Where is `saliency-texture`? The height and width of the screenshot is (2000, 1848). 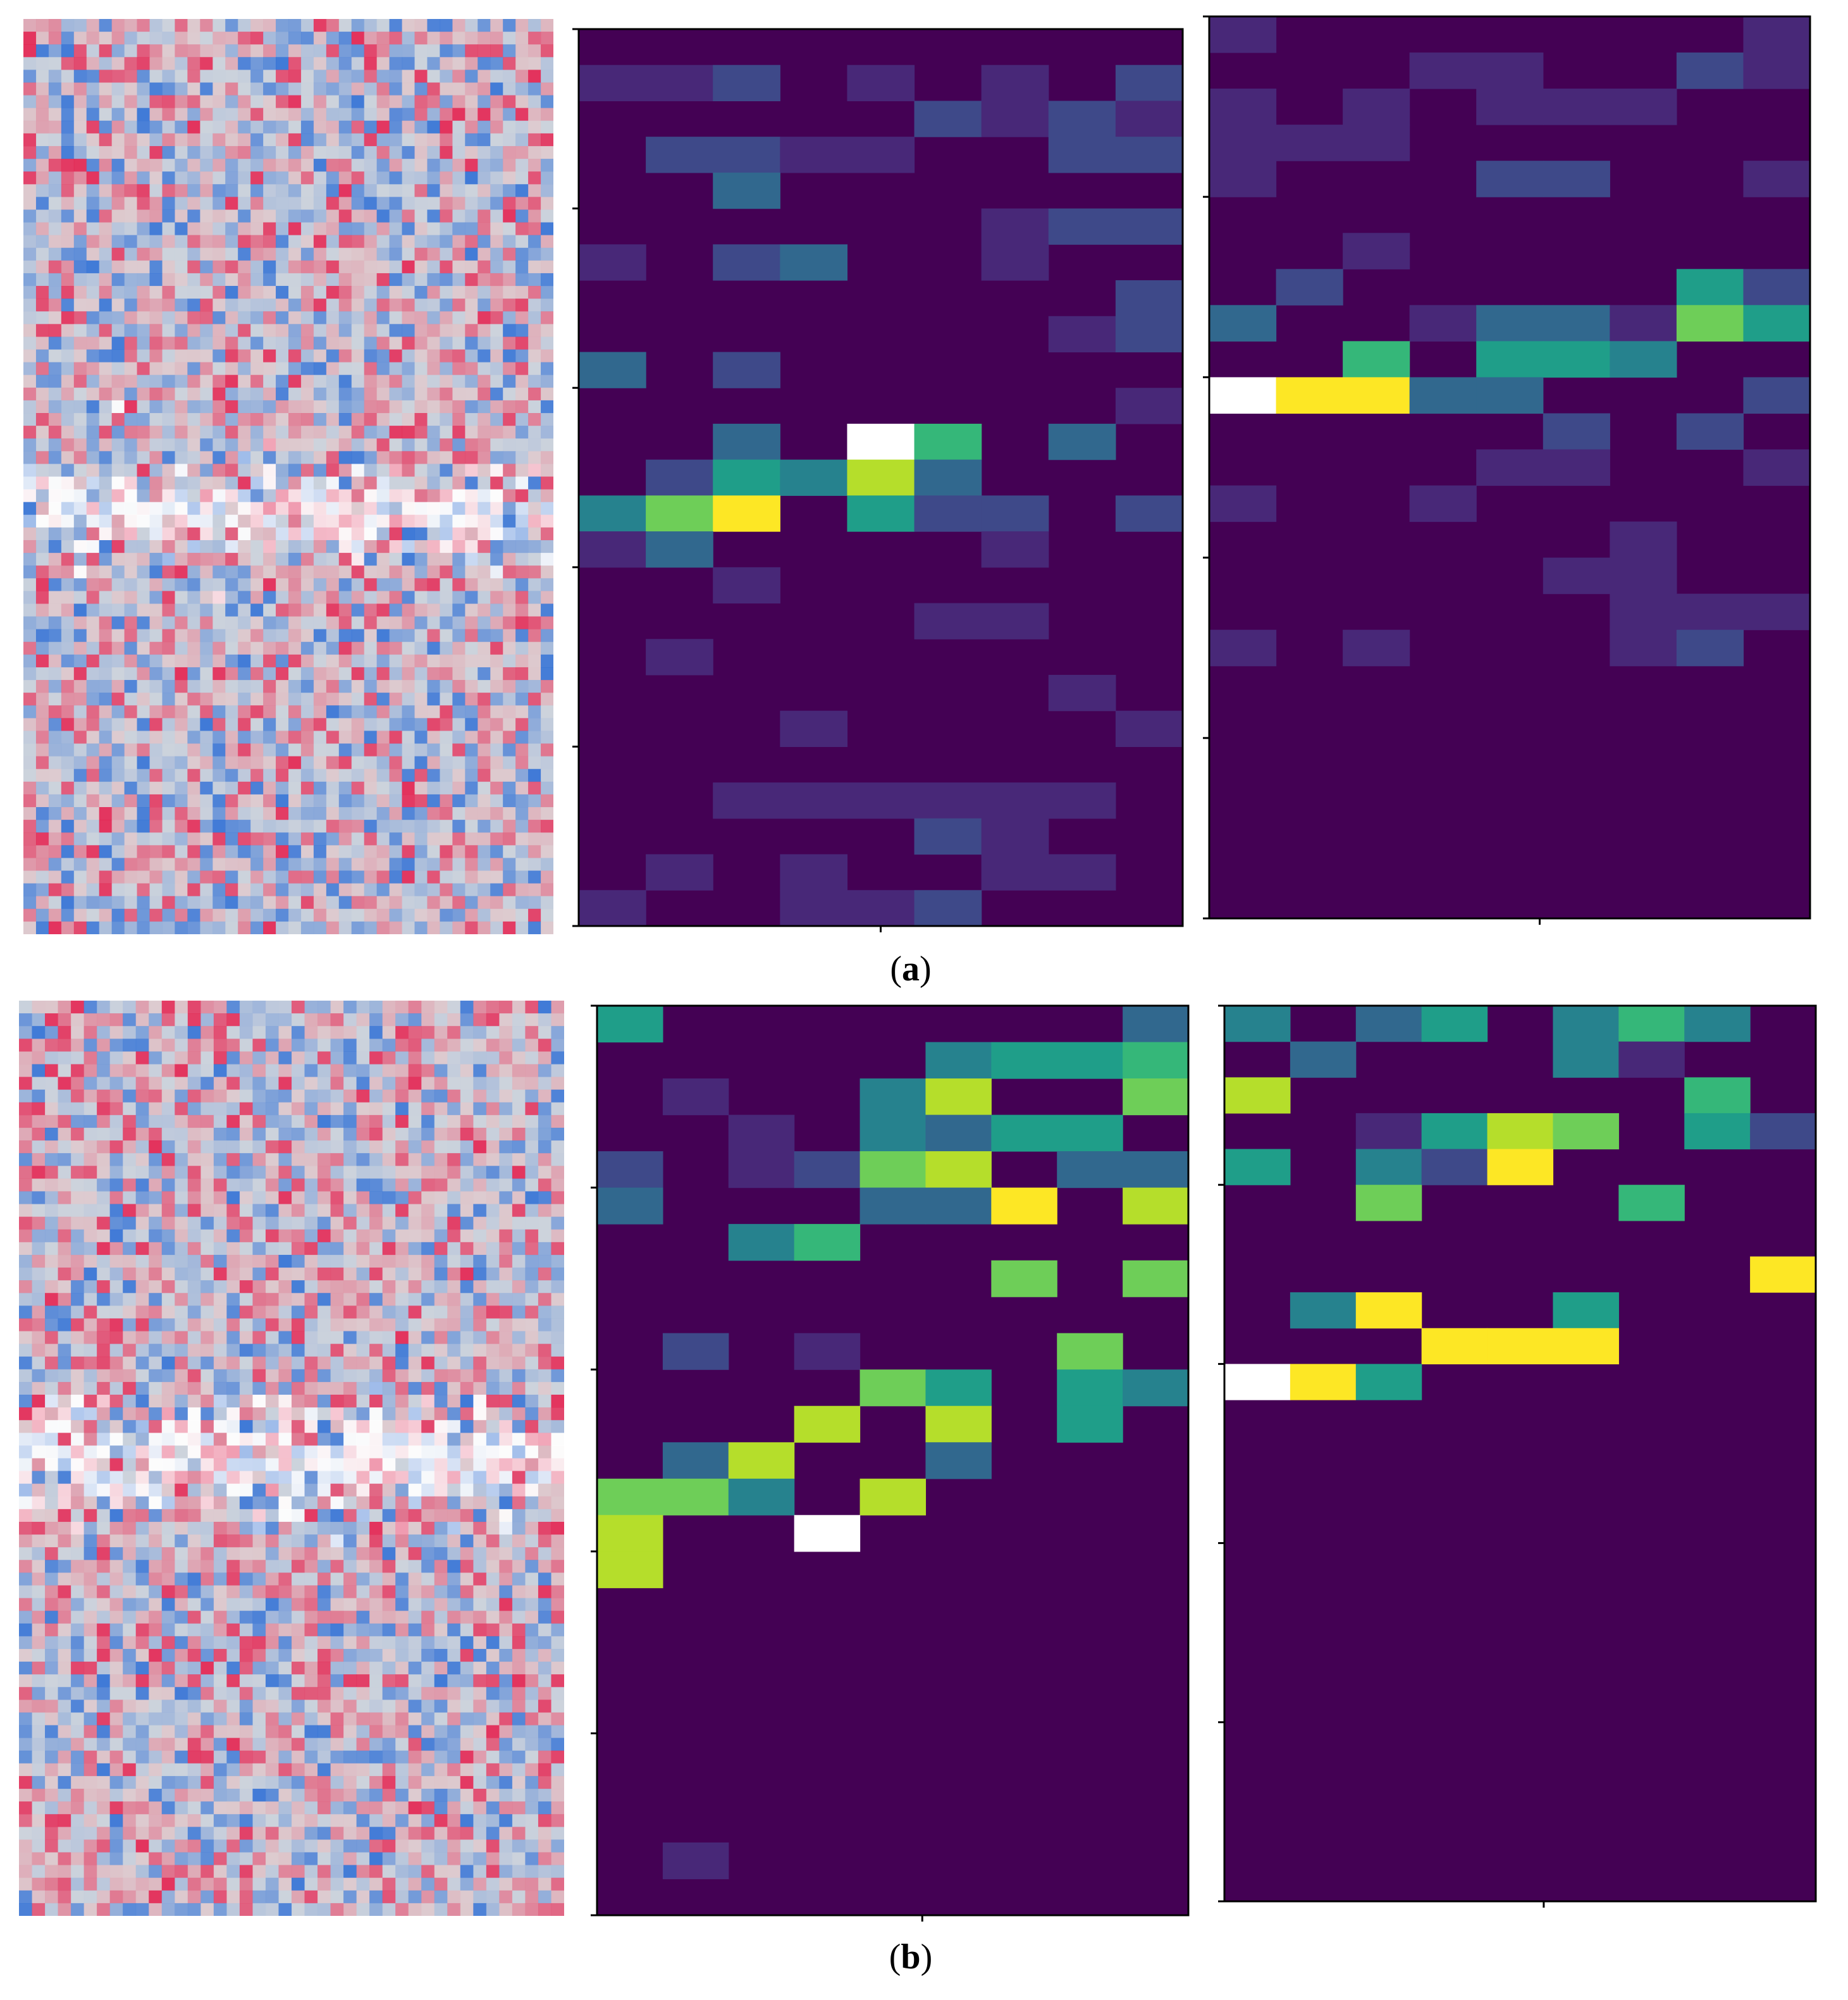 saliency-texture is located at coordinates (288, 477).